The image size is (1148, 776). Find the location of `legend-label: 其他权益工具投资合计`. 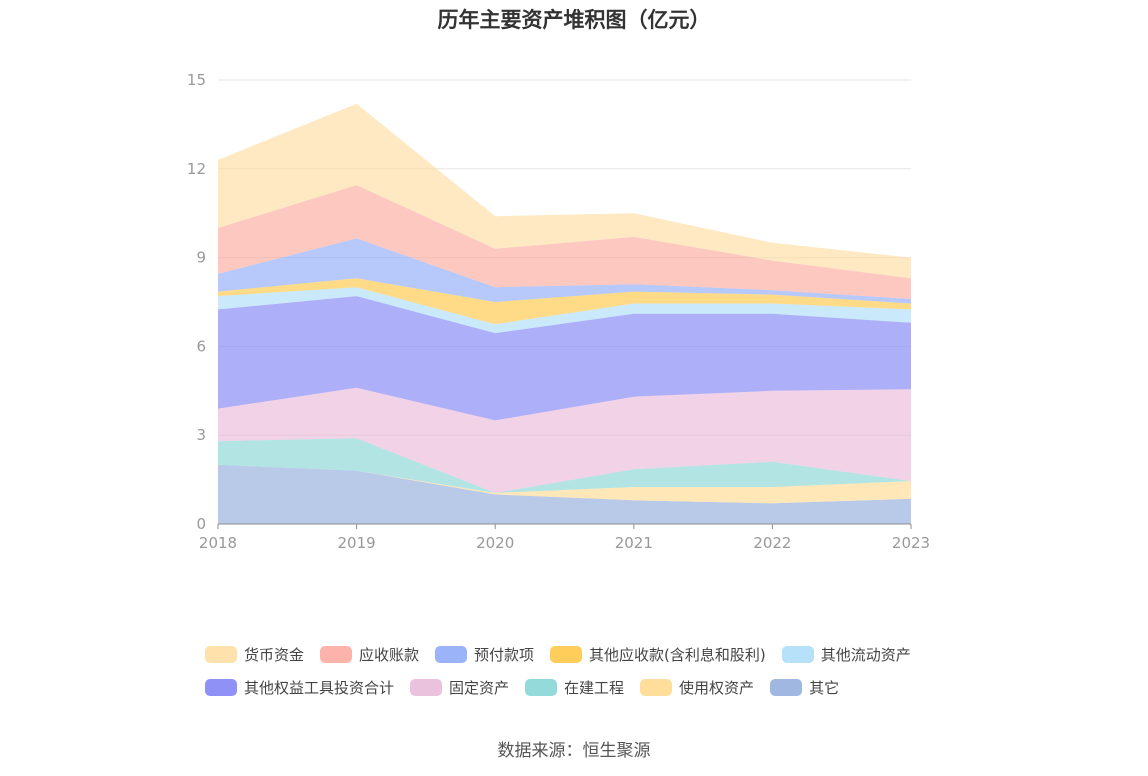

legend-label: 其他权益工具投资合计 is located at coordinates (319, 688).